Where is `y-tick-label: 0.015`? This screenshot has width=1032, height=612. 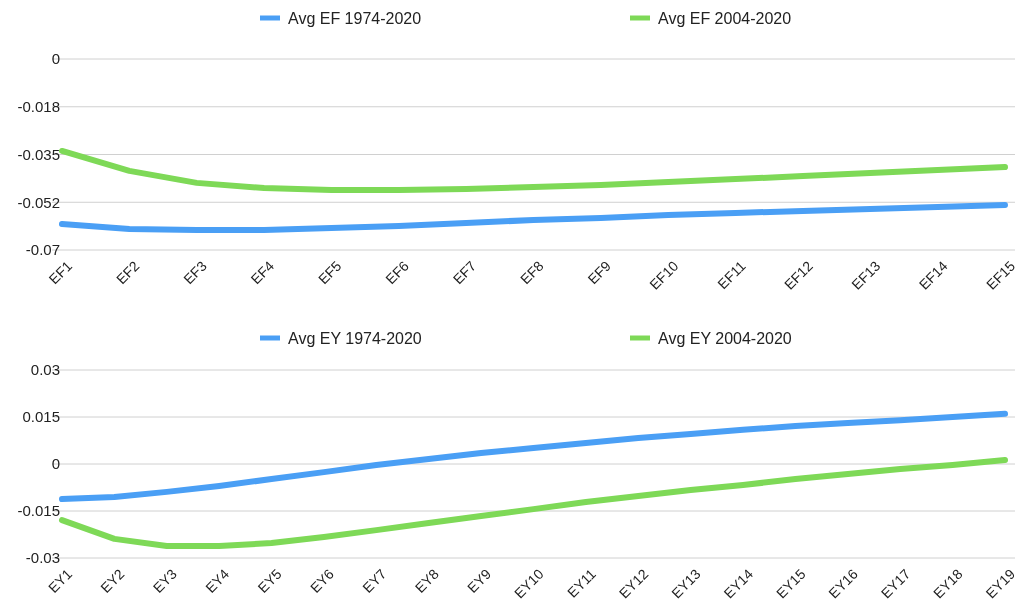
y-tick-label: 0.015 is located at coordinates (41, 417).